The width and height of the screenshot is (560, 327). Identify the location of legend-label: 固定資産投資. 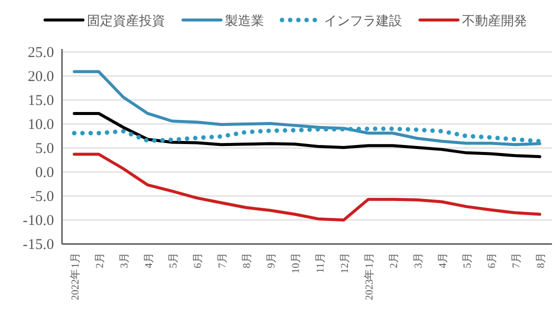
(126, 20).